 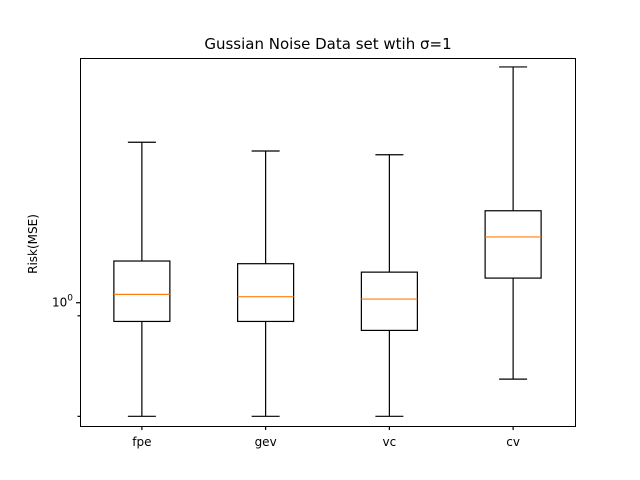 I want to click on y-tick-label: 100, so click(x=62, y=302).